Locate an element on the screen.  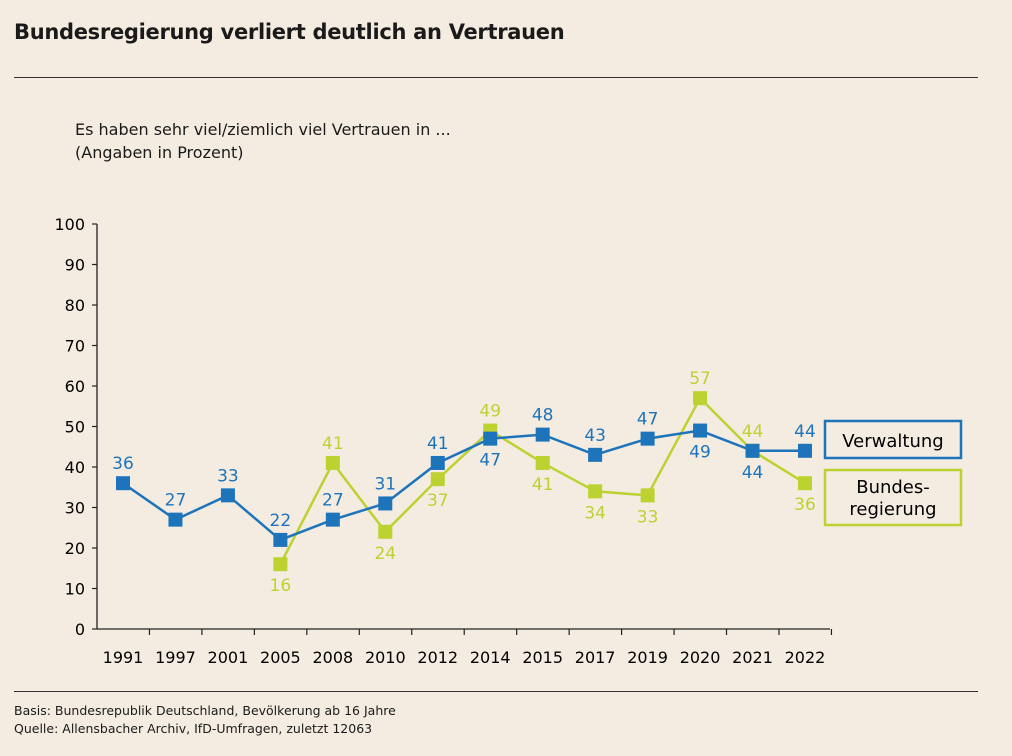
y-tick-label: 30 is located at coordinates (75, 508).